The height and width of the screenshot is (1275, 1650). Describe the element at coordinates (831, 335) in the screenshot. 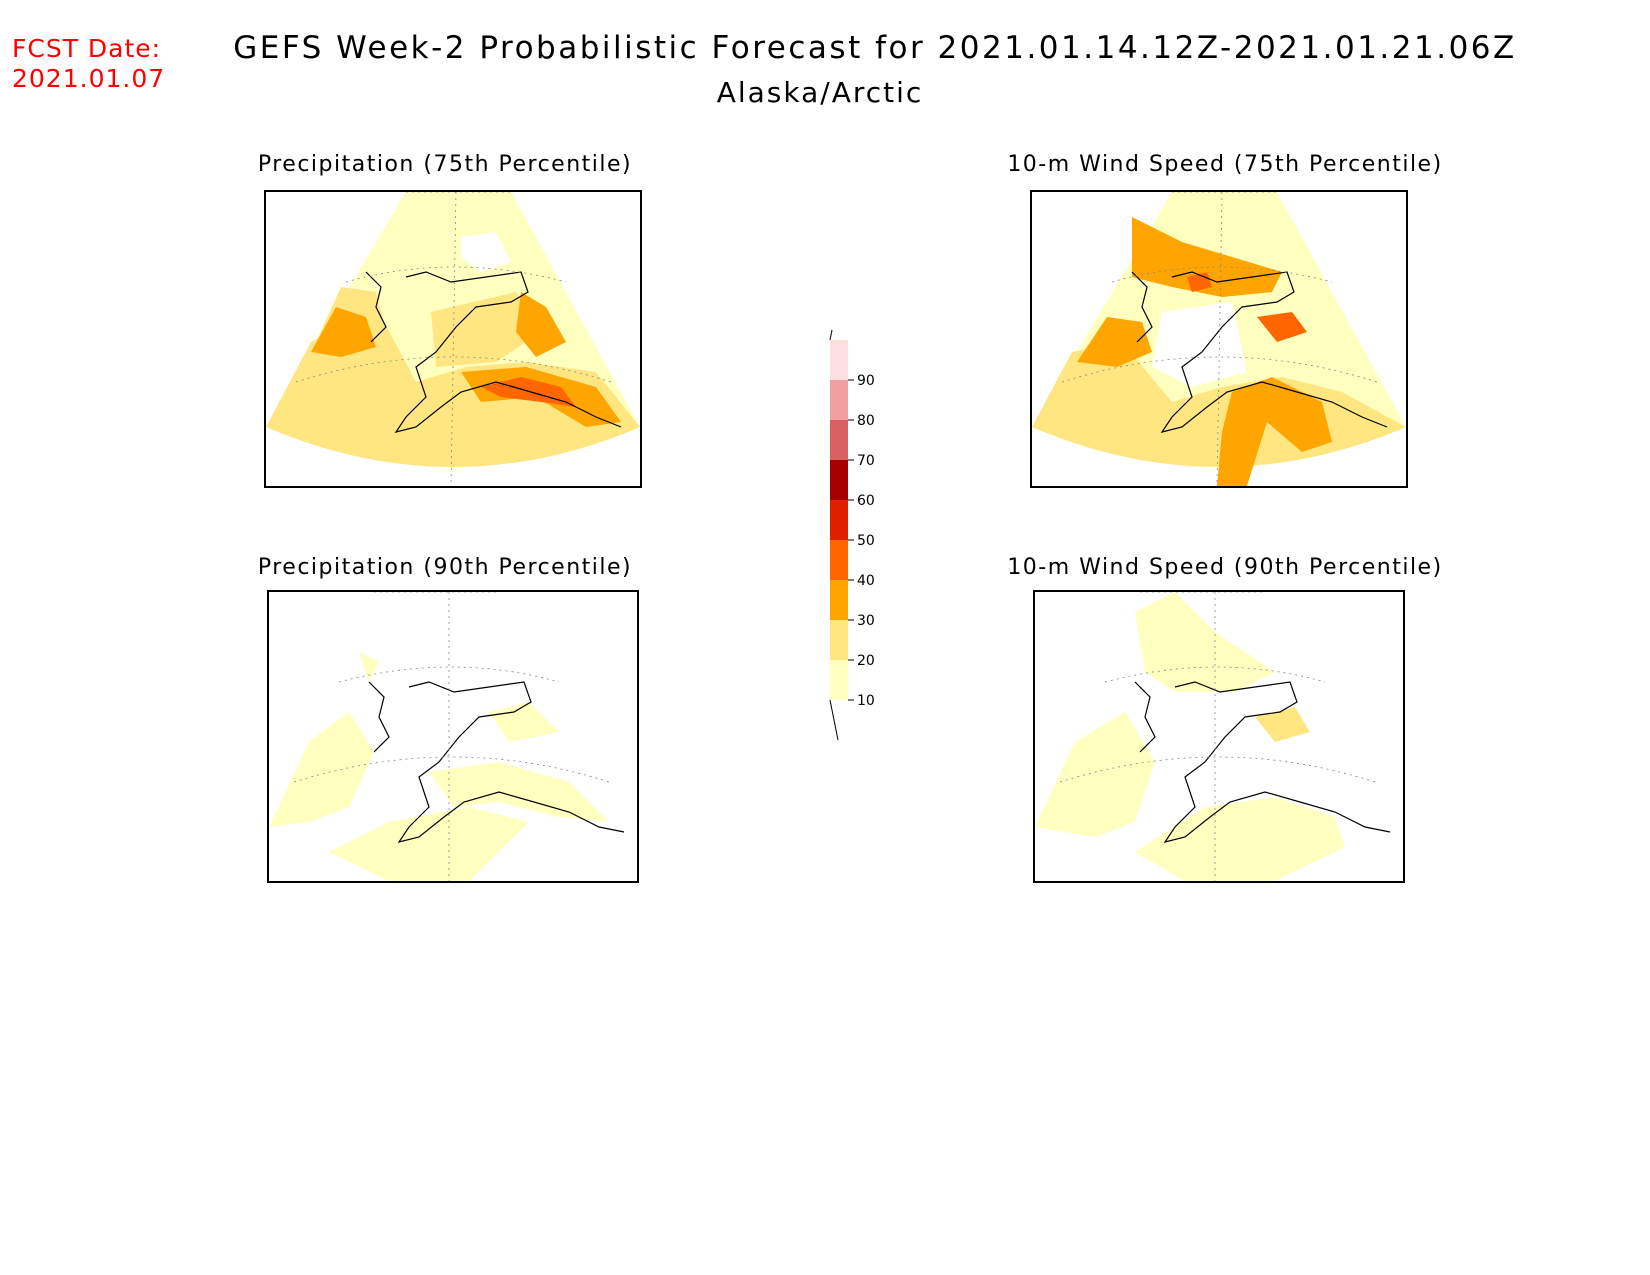

I see `colorbar-top-end` at that location.